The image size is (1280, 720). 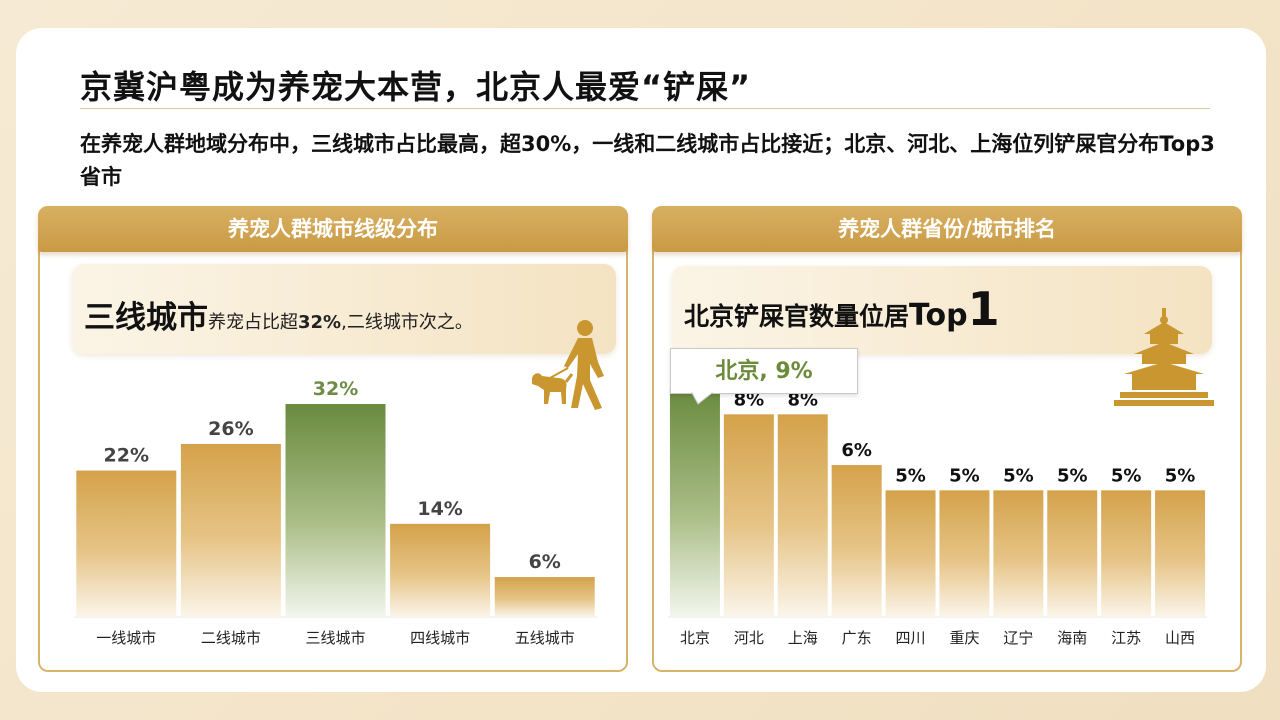 What do you see at coordinates (230, 429) in the screenshot?
I see `bar-value-label: 26%` at bounding box center [230, 429].